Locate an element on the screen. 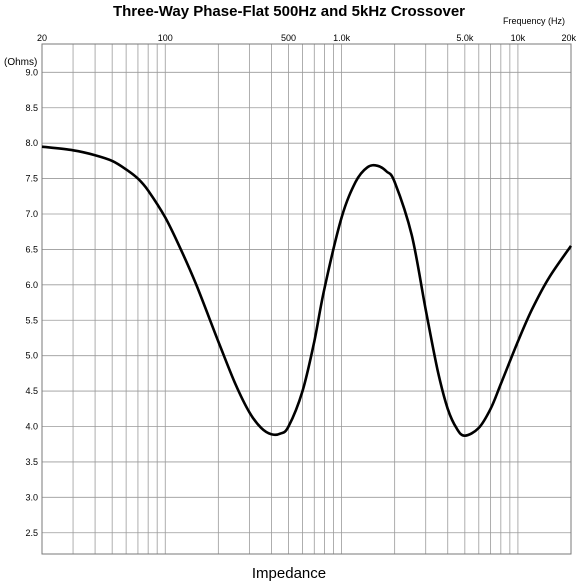 The height and width of the screenshot is (585, 578). x-tick-label: 20 is located at coordinates (42, 38).